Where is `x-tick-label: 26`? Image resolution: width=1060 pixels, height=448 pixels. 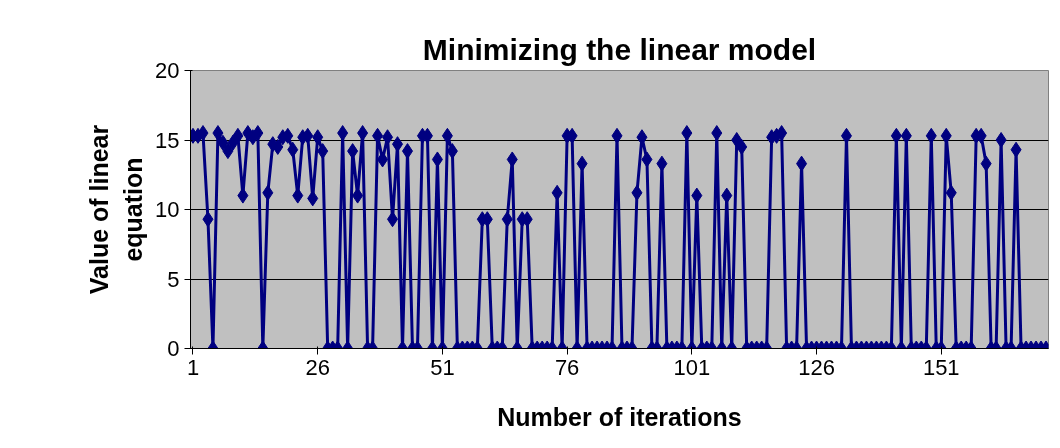 x-tick-label: 26 is located at coordinates (317, 367).